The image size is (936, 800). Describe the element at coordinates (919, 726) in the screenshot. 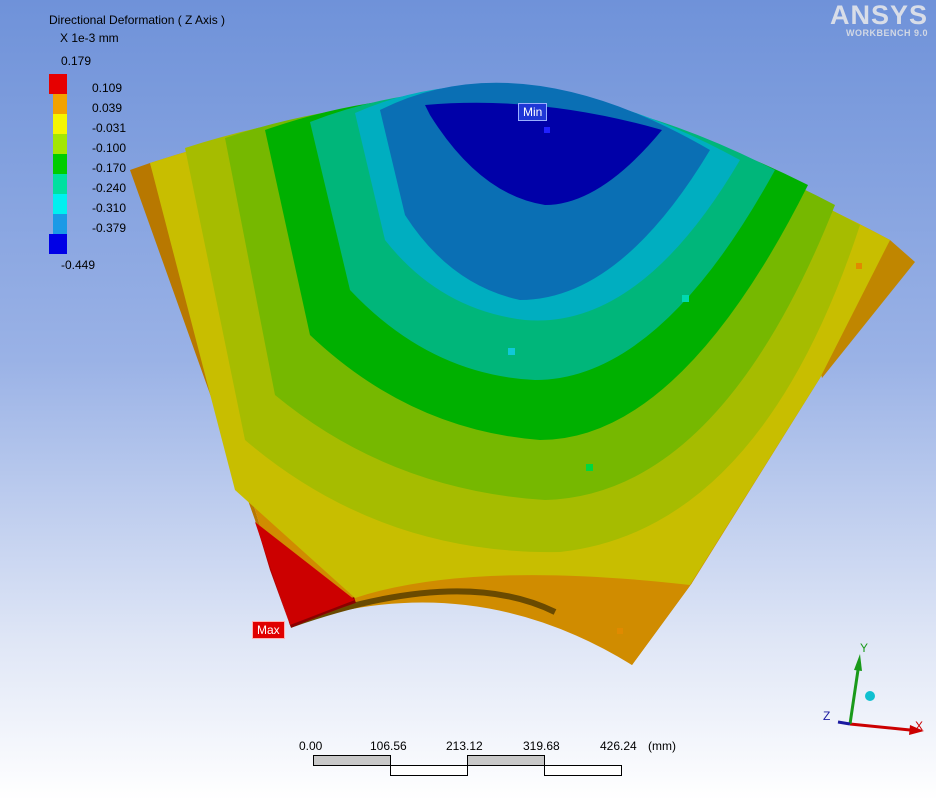

I see `triad-x-label: X` at that location.